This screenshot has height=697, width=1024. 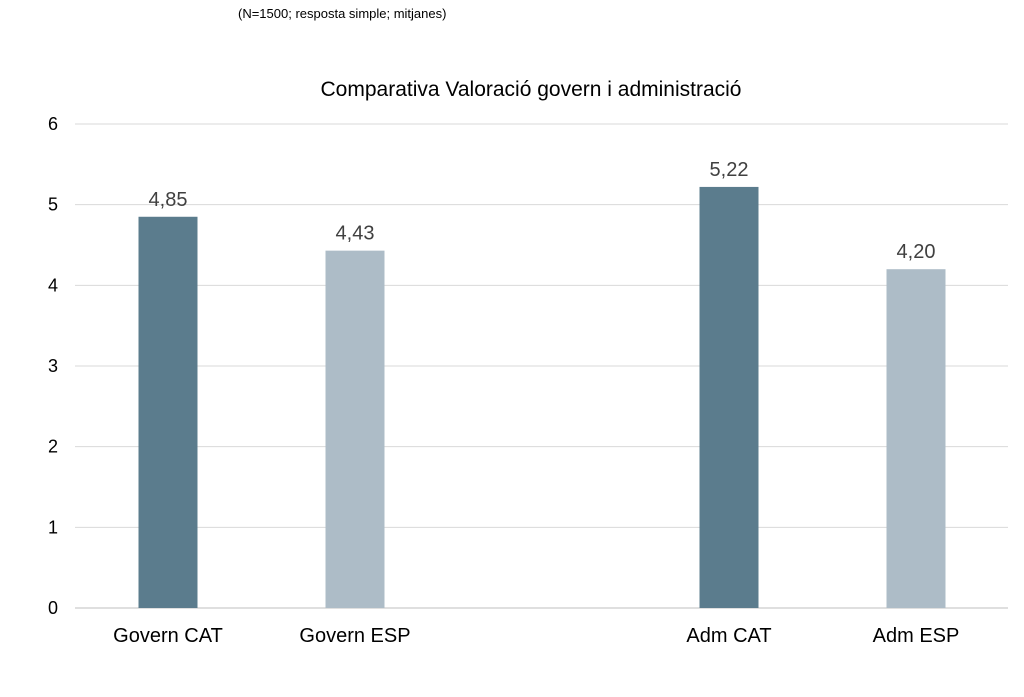 What do you see at coordinates (168, 636) in the screenshot?
I see `x-tick-label: Govern CAT` at bounding box center [168, 636].